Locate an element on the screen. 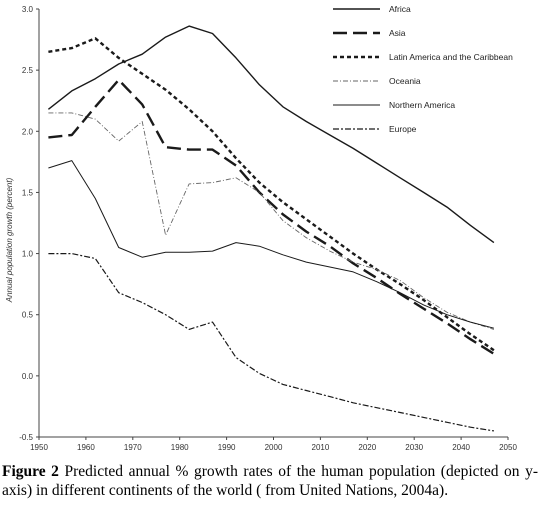 This screenshot has width=542, height=525. y-tick-label: 1.5 is located at coordinates (28, 192).